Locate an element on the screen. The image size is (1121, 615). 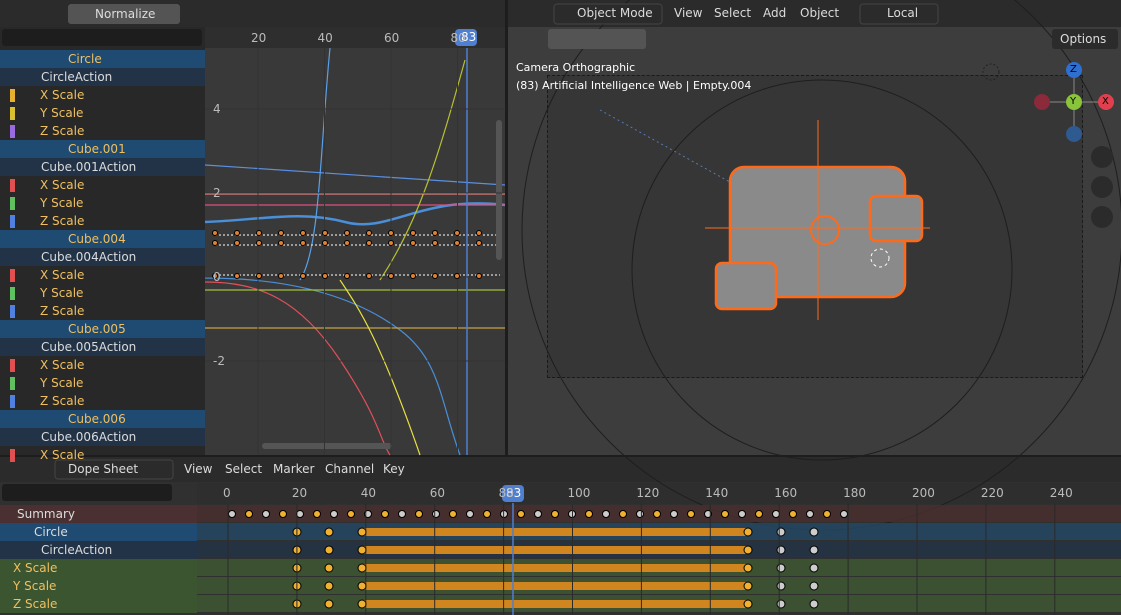
menu: Add is located at coordinates (775, 13).